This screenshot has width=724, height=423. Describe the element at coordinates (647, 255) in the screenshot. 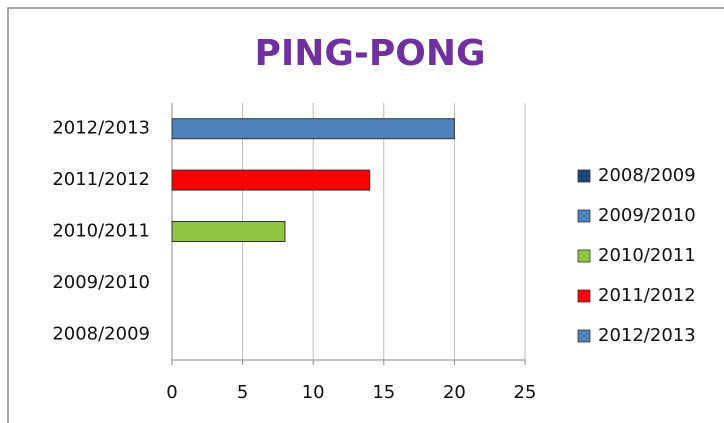

I see `legend-label: 2010/2011` at that location.